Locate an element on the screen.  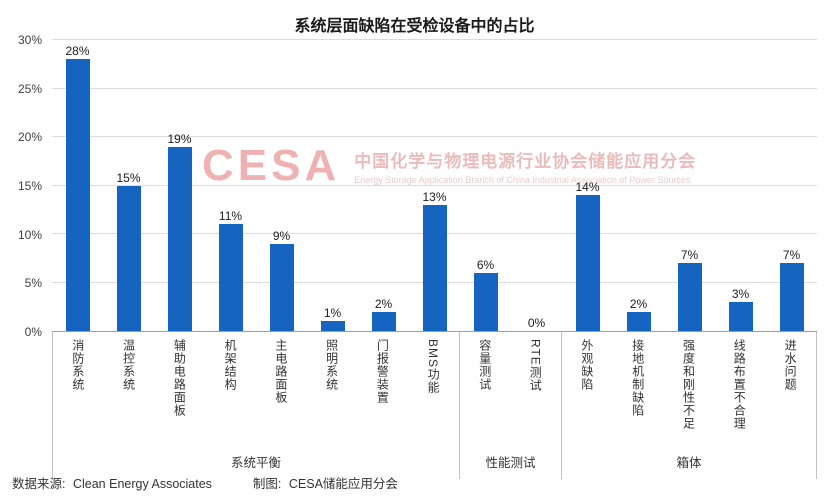
bar-cell: 9% is located at coordinates (281, 185).